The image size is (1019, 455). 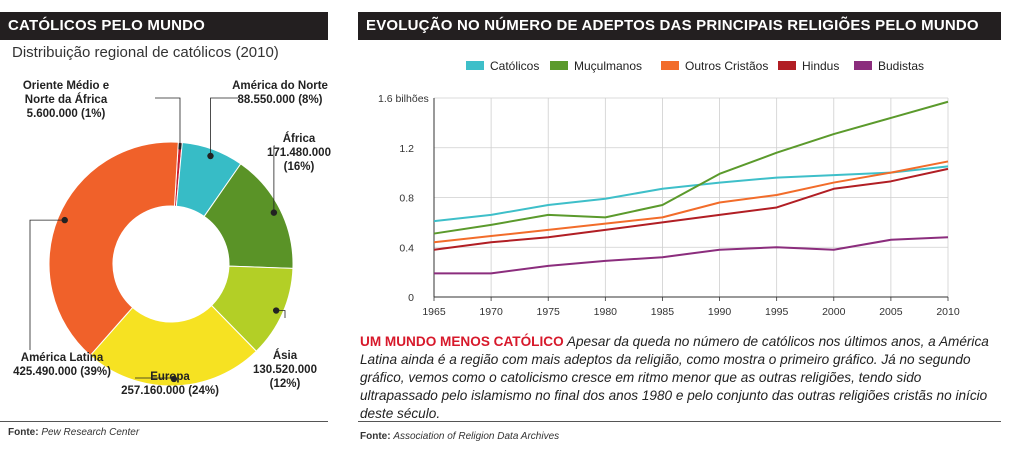 I want to click on left-source-text: Pew Research Center, so click(x=90, y=432).